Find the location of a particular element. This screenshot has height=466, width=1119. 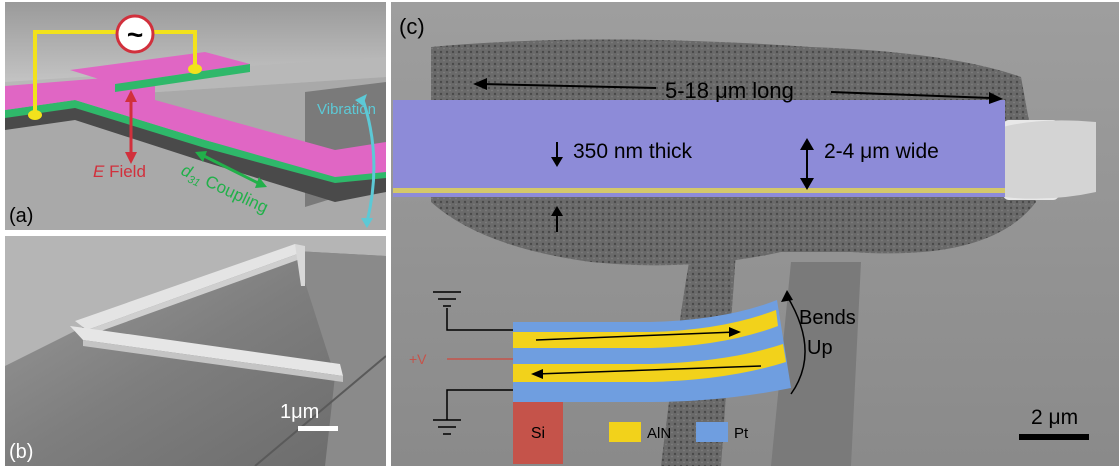

coupling-arrow is located at coordinates (230, 169).